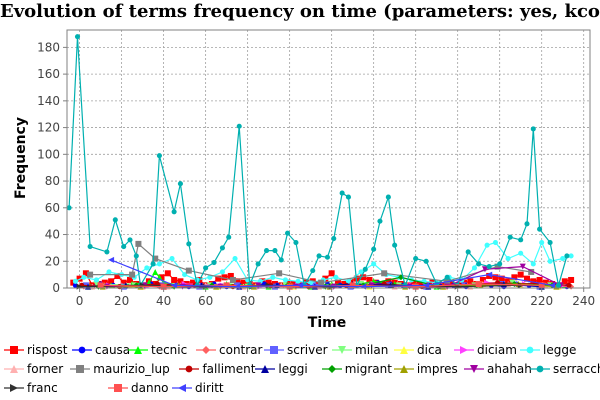 The image size is (600, 400). I want to click on legend-label: diritt, so click(209, 387).